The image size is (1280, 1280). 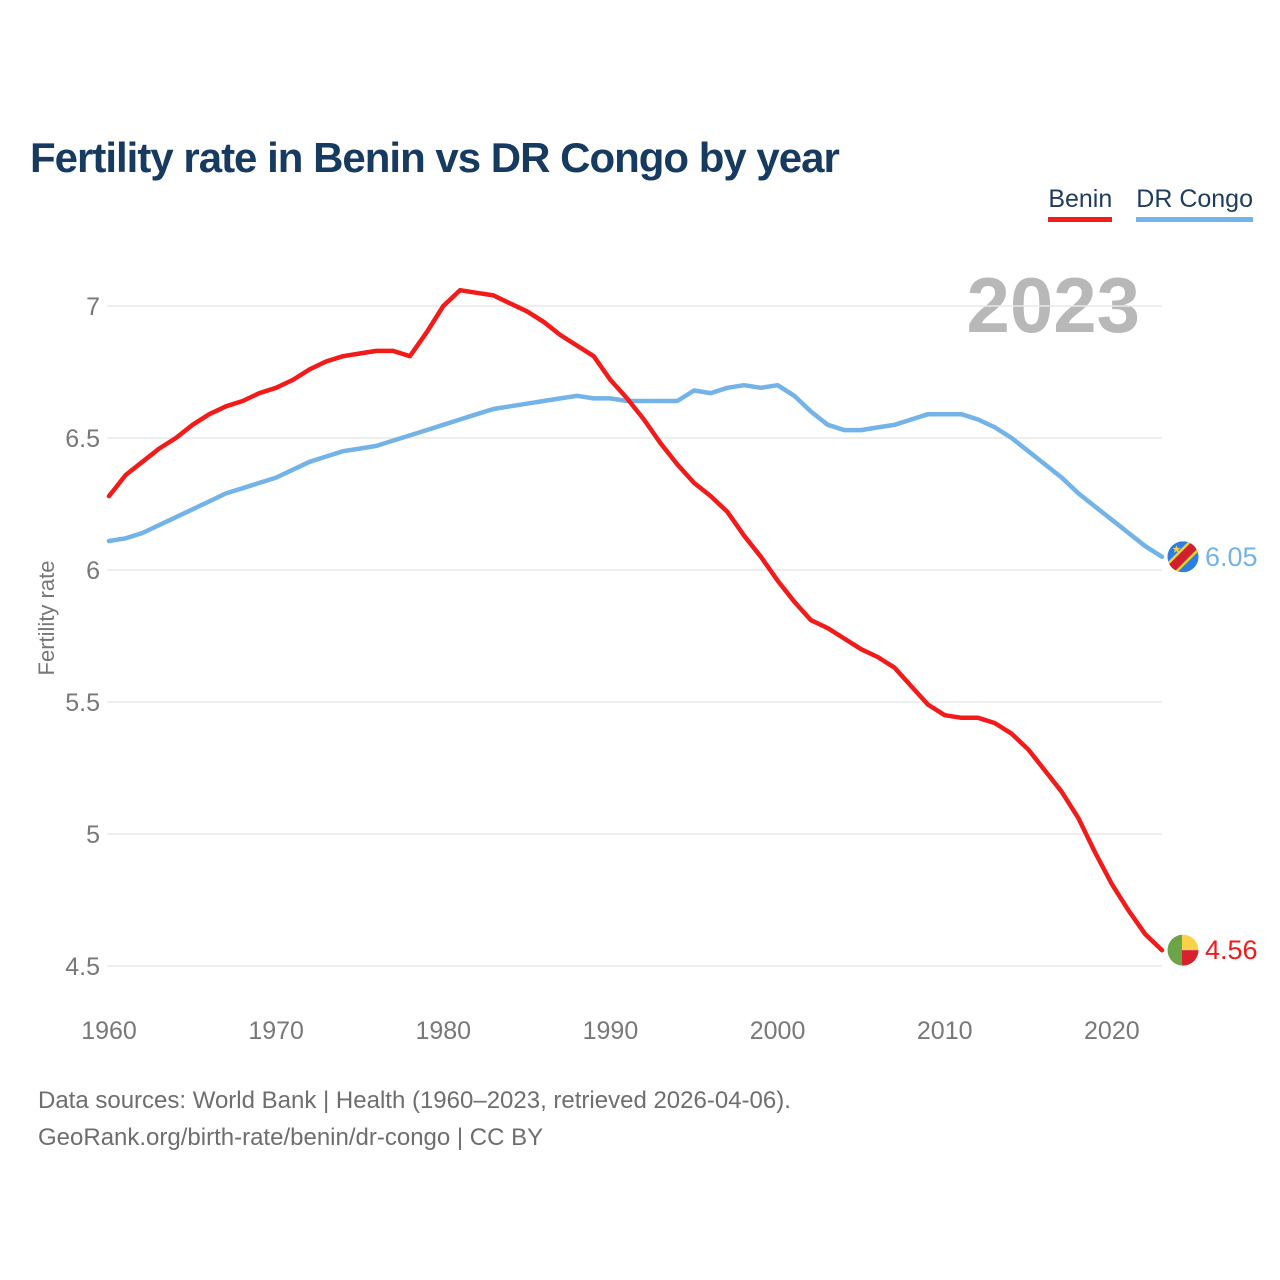 I want to click on x-tick-labels: 1960 1970 1980 1990 2000 2010 2020, so click(x=610, y=1031).